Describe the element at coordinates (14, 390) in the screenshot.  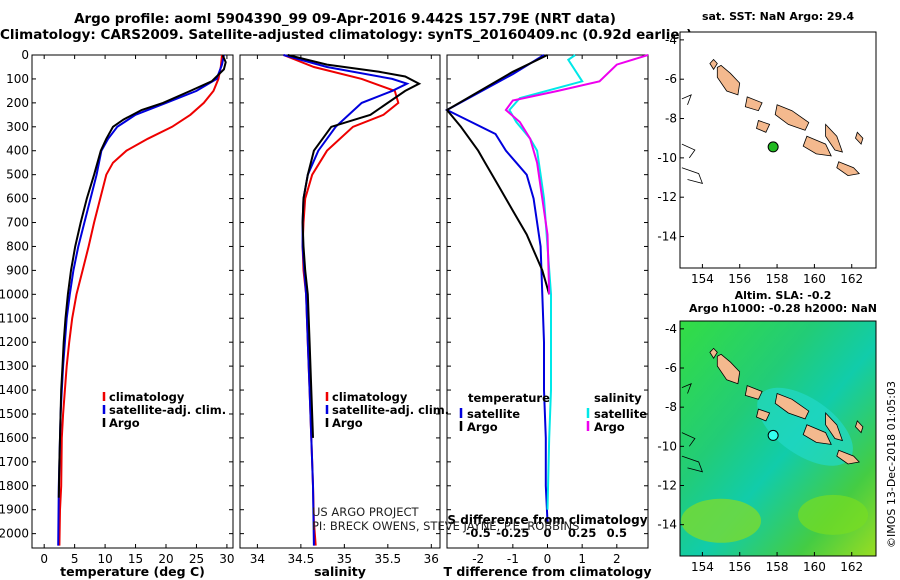
I see `y-tick-label: 1400` at that location.